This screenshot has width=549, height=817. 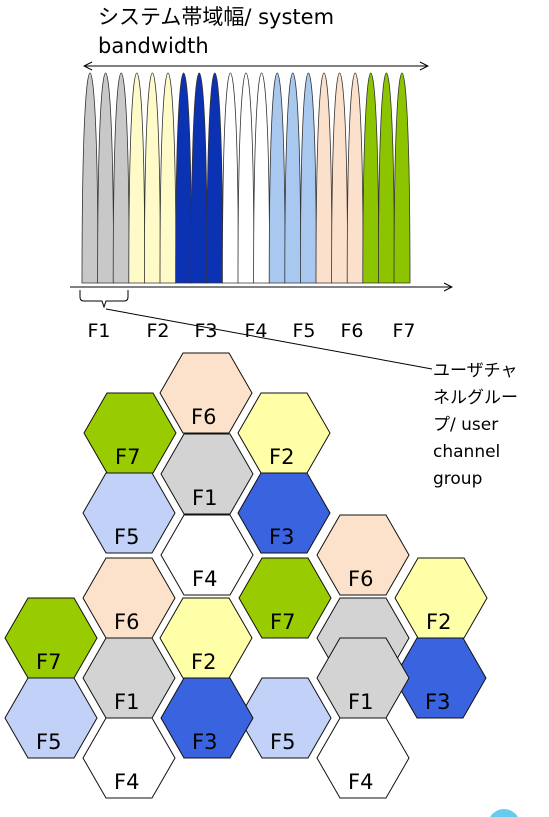 What do you see at coordinates (475, 398) in the screenshot?
I see `callout-line-2: ネルグルー` at bounding box center [475, 398].